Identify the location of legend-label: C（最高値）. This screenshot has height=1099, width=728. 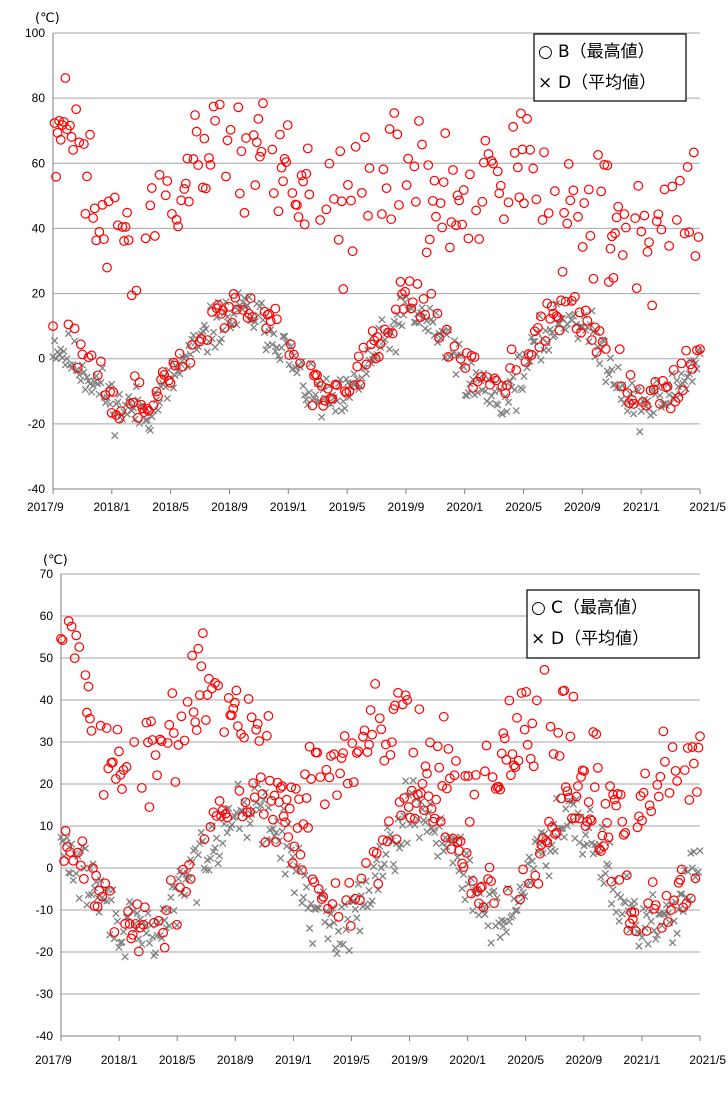
(599, 608).